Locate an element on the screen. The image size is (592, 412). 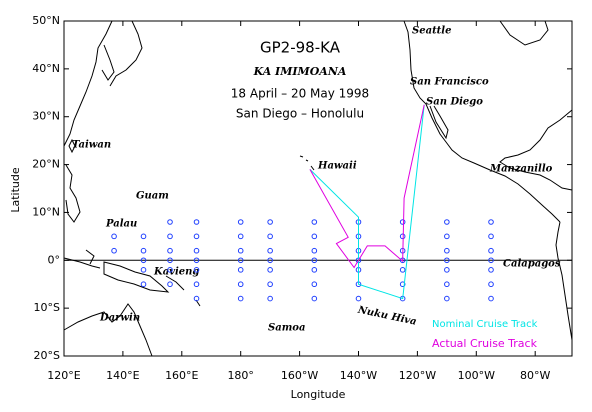
y-tick-label: 10°N is located at coordinates (46, 211).